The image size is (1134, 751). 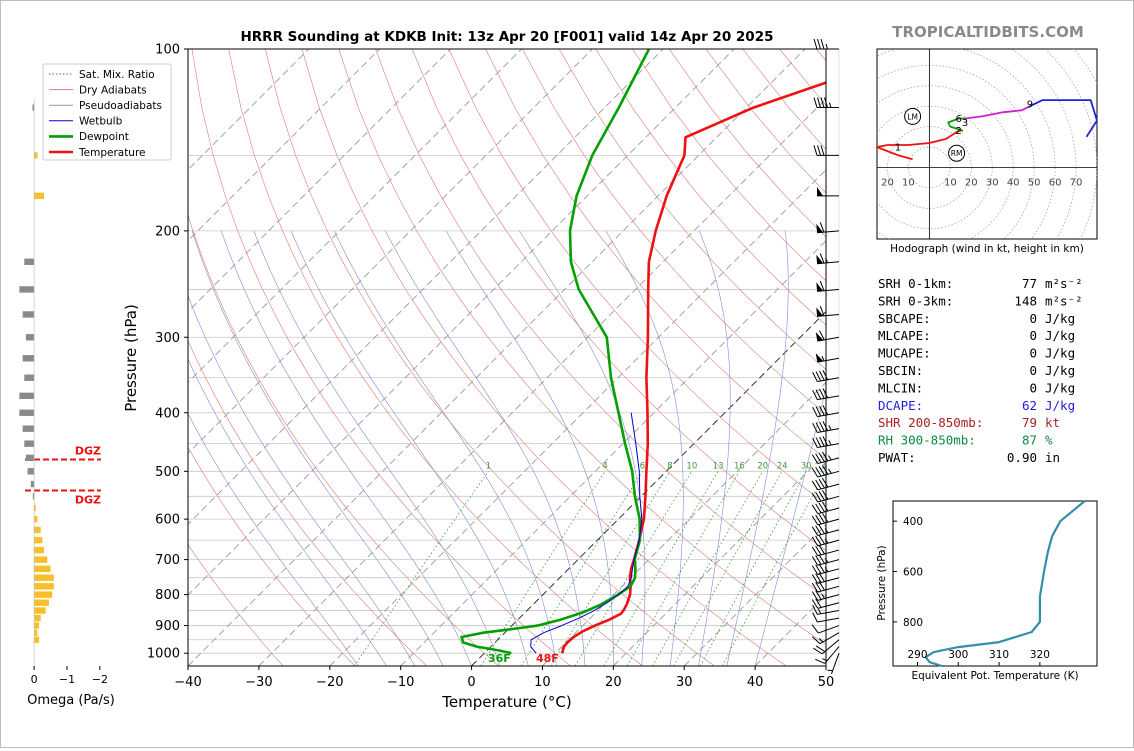 What do you see at coordinates (167, 626) in the screenshot?
I see `y-tick-label: 900` at bounding box center [167, 626].